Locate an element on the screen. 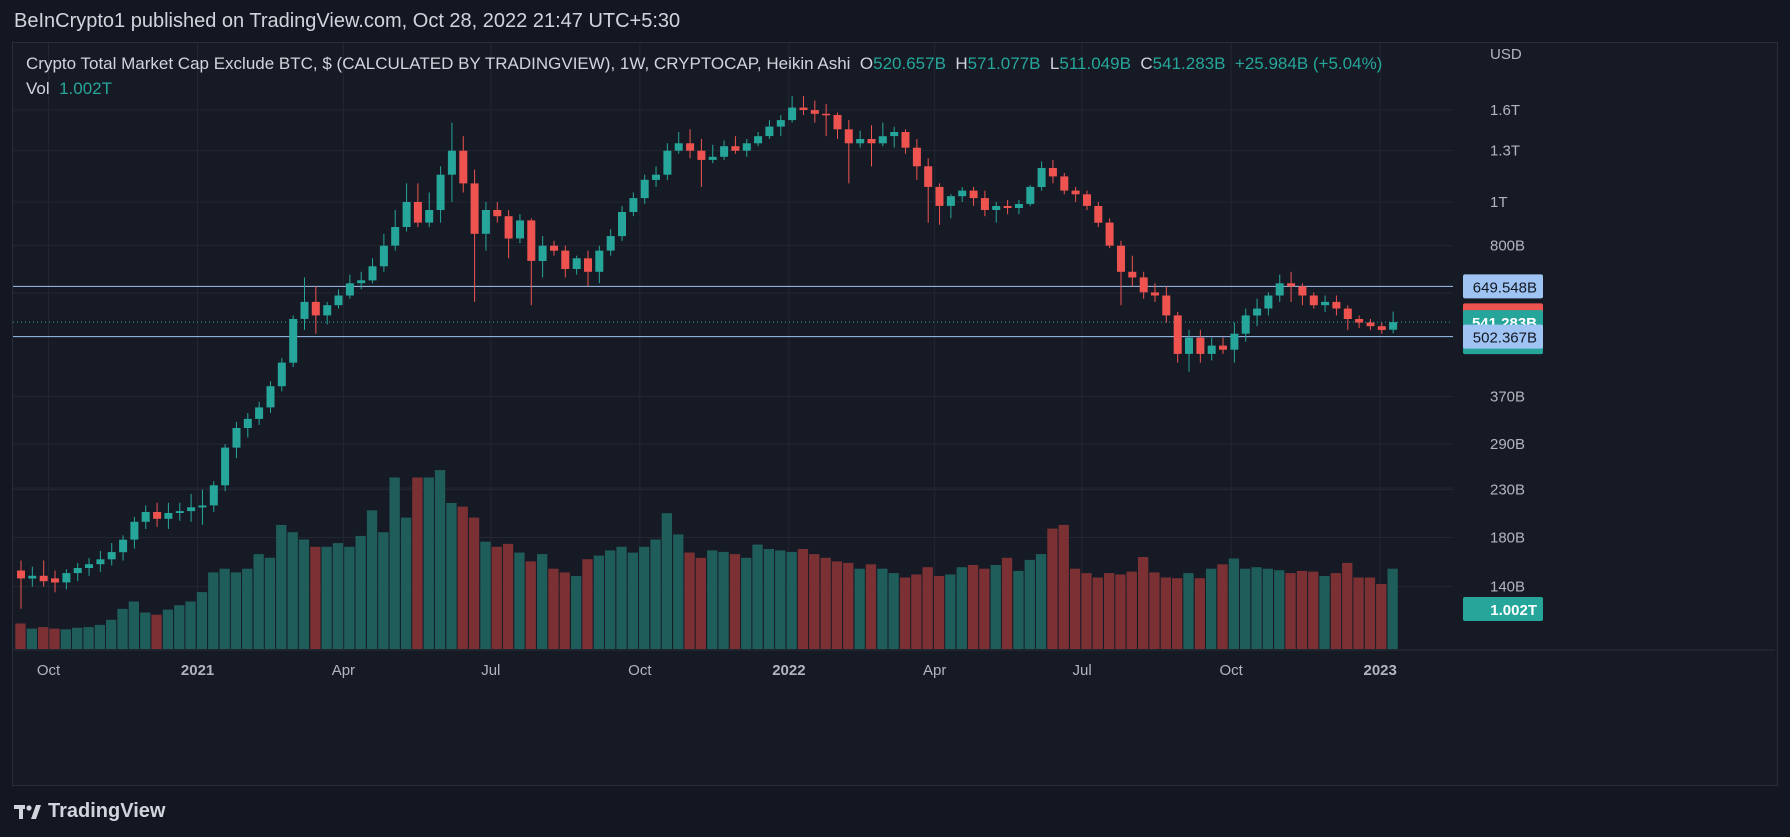 The width and height of the screenshot is (1790, 837). y-tick-label: 1.6T is located at coordinates (1505, 110).